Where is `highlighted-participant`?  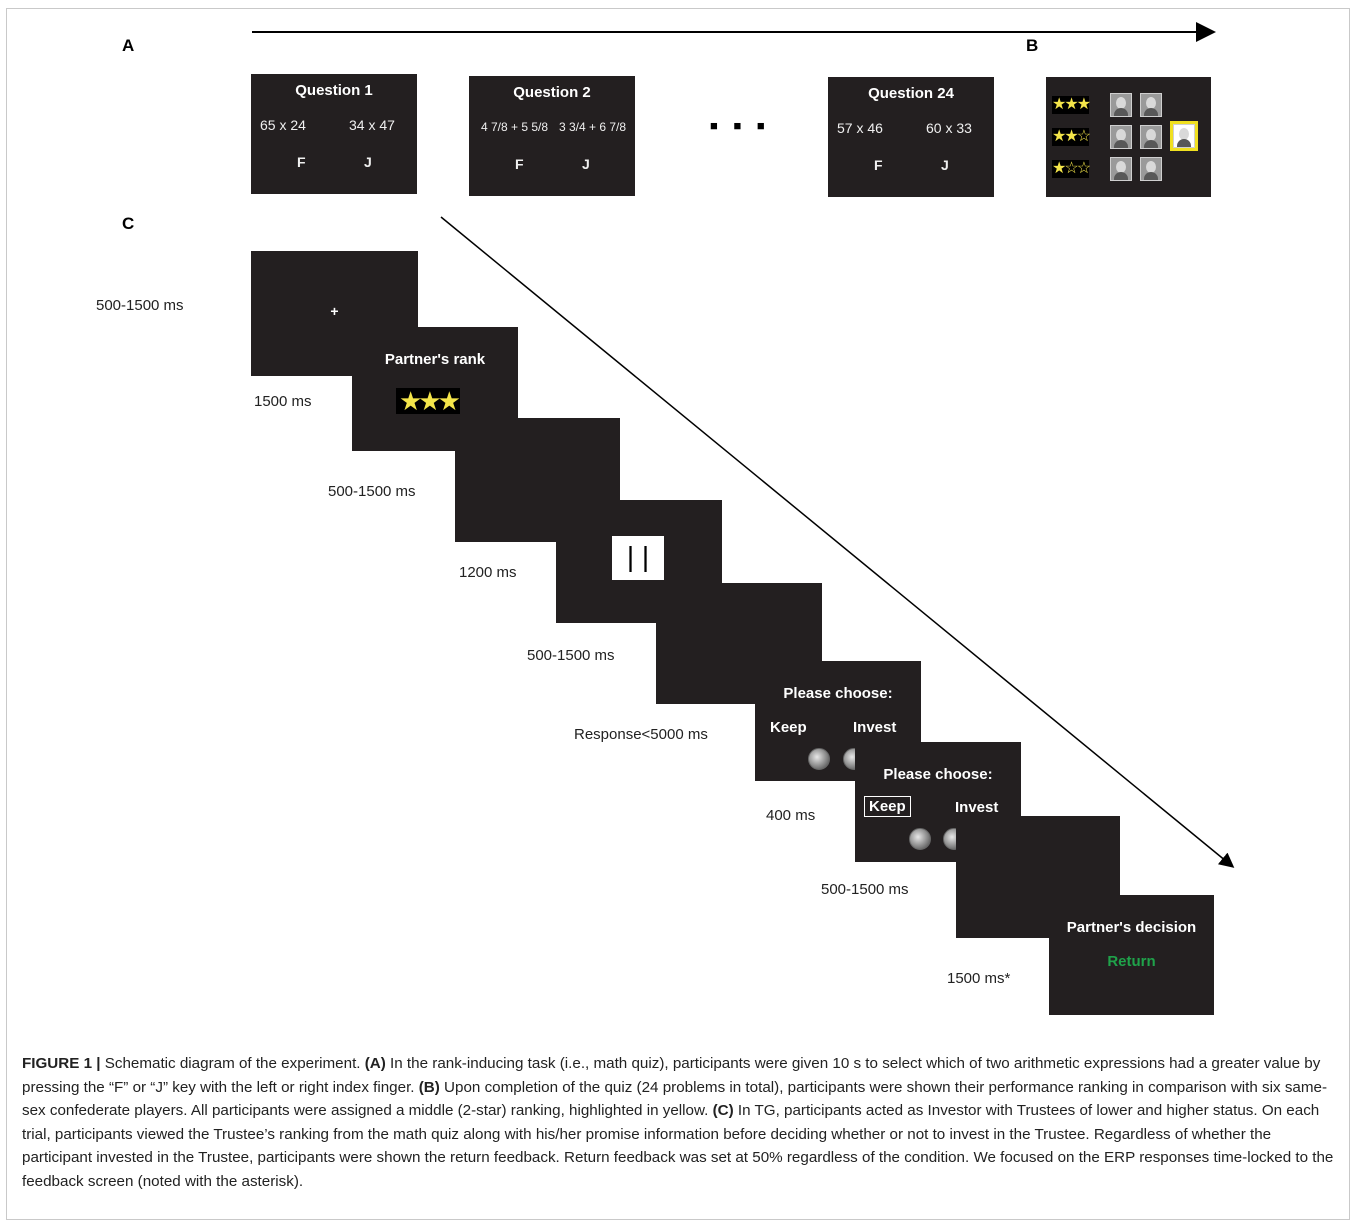
highlighted-participant is located at coordinates (1184, 136).